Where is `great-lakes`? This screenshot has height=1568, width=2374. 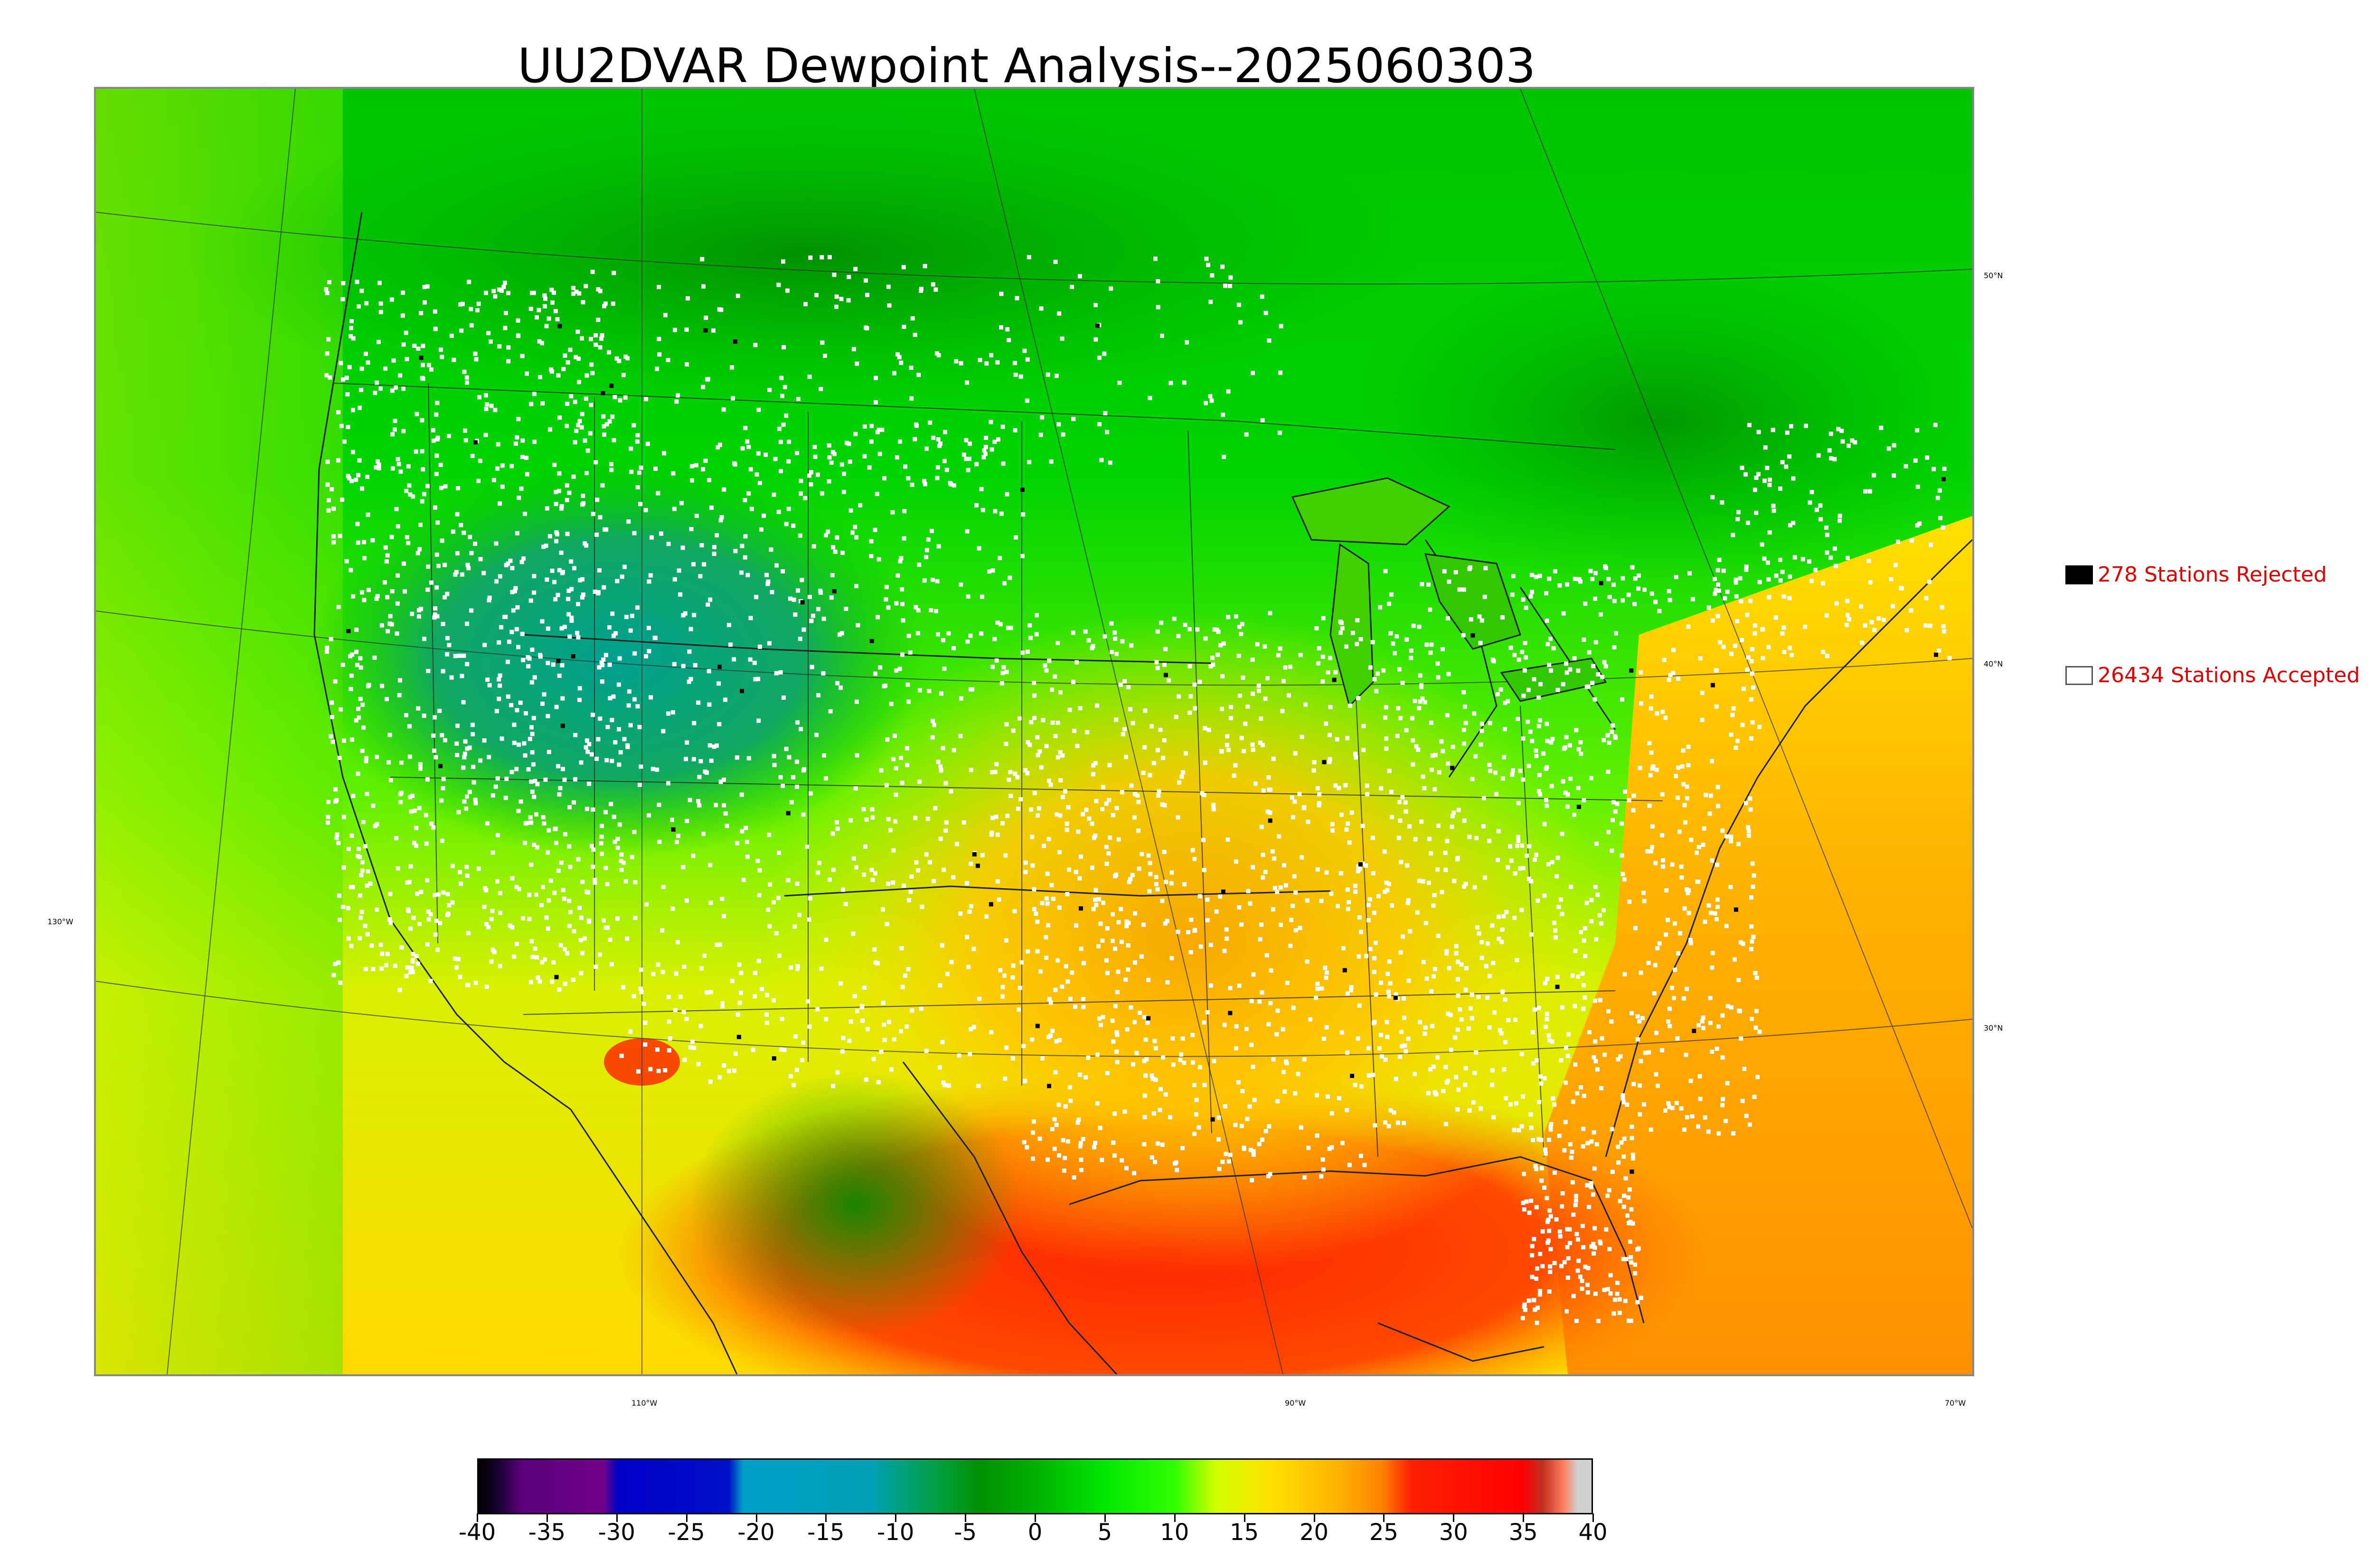
great-lakes is located at coordinates (1449, 592).